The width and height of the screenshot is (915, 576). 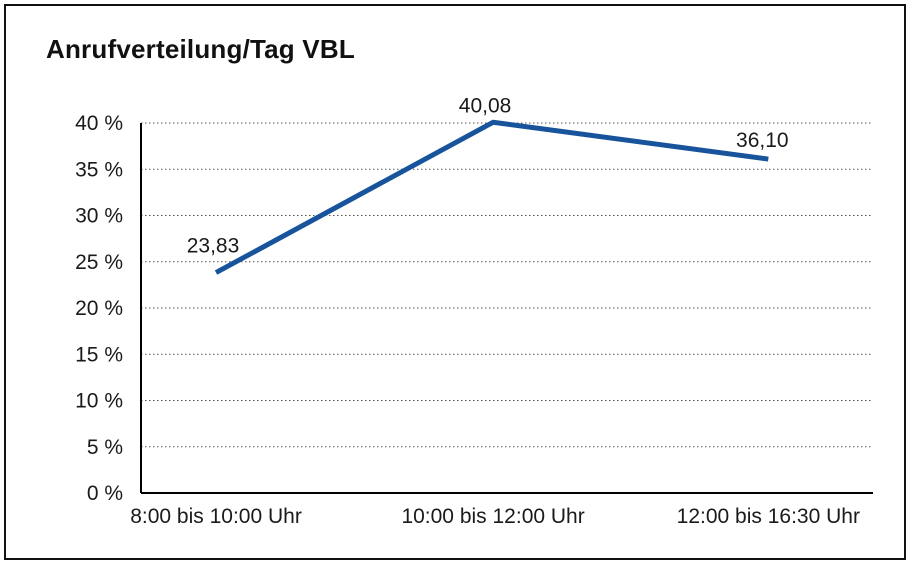 I want to click on y-tick-label: 10 %, so click(x=99, y=401).